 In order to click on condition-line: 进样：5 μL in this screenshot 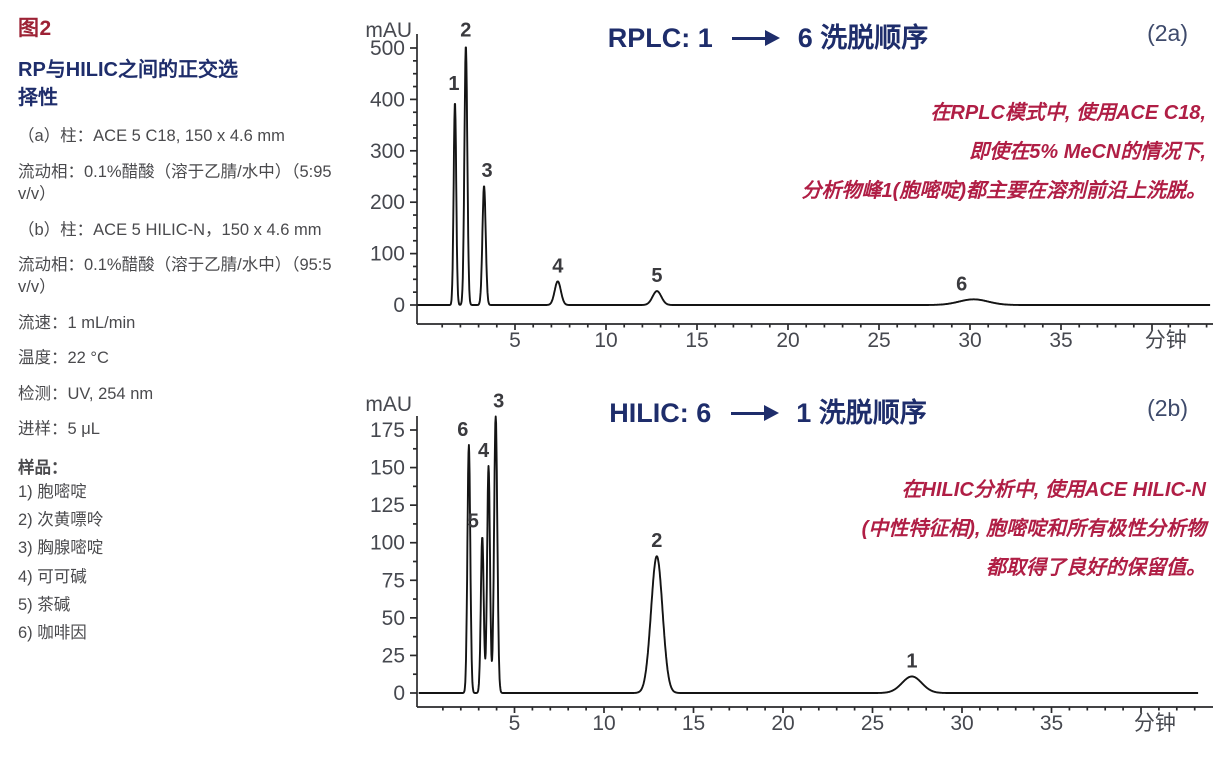, I will do `click(59, 429)`.